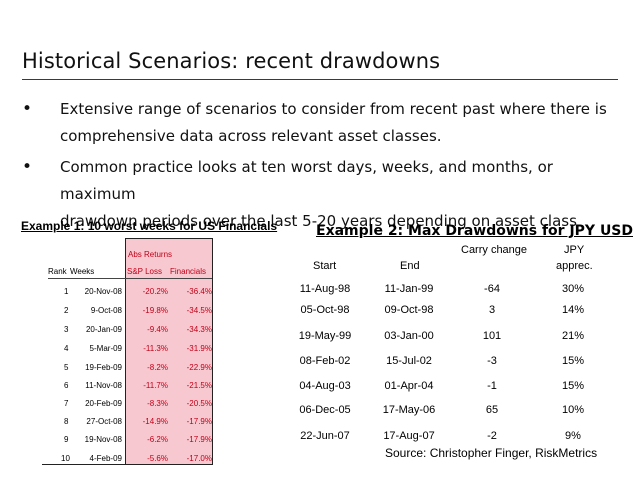 The height and width of the screenshot is (480, 640). I want to click on rank-cell: 8, so click(66, 421).